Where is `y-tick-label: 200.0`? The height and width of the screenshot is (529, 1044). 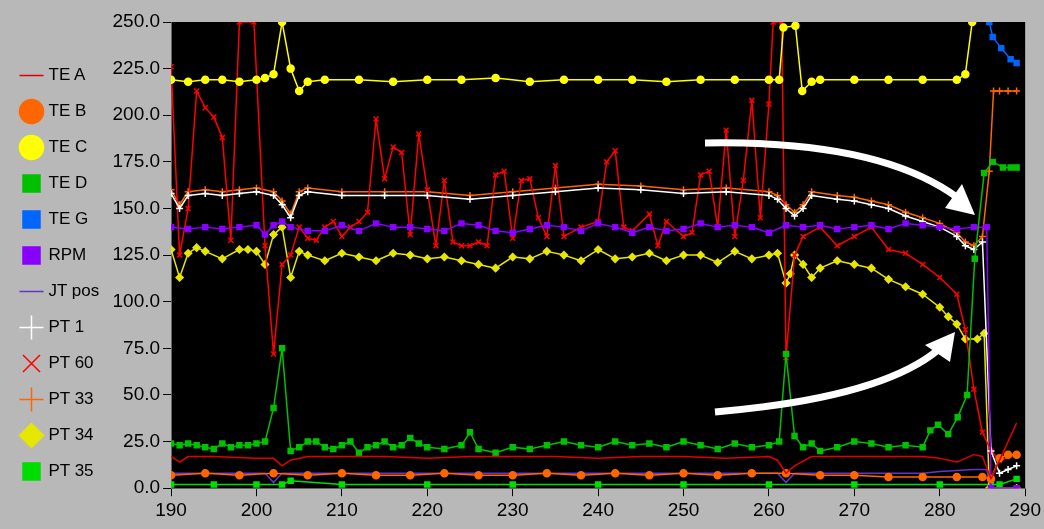
y-tick-label: 200.0 is located at coordinates (136, 114).